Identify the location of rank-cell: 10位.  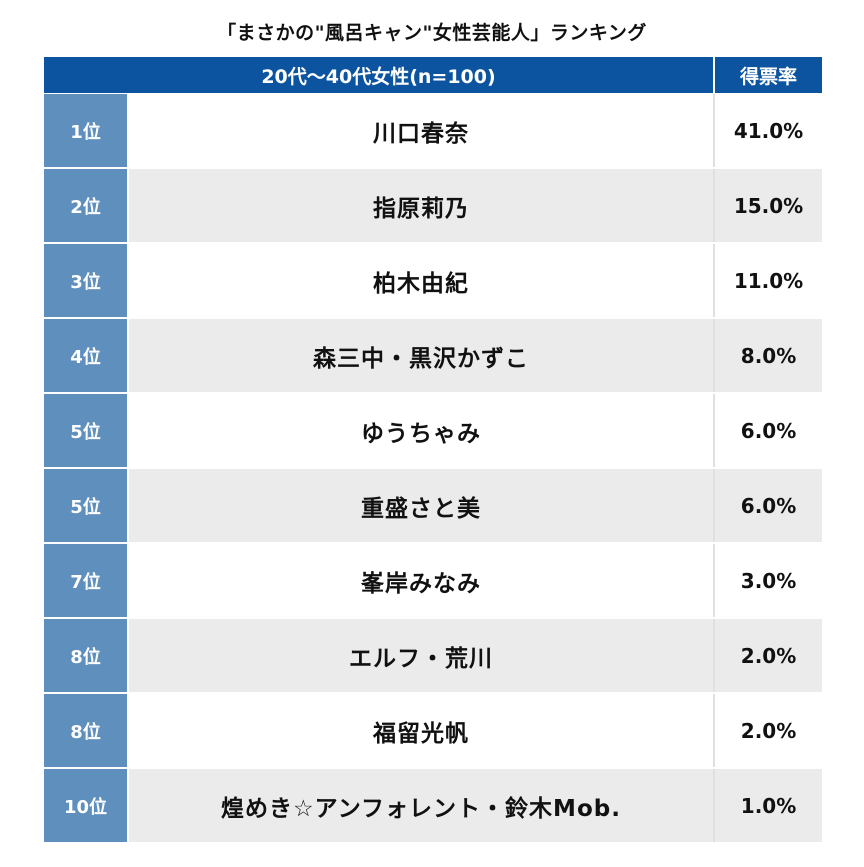
(86, 806).